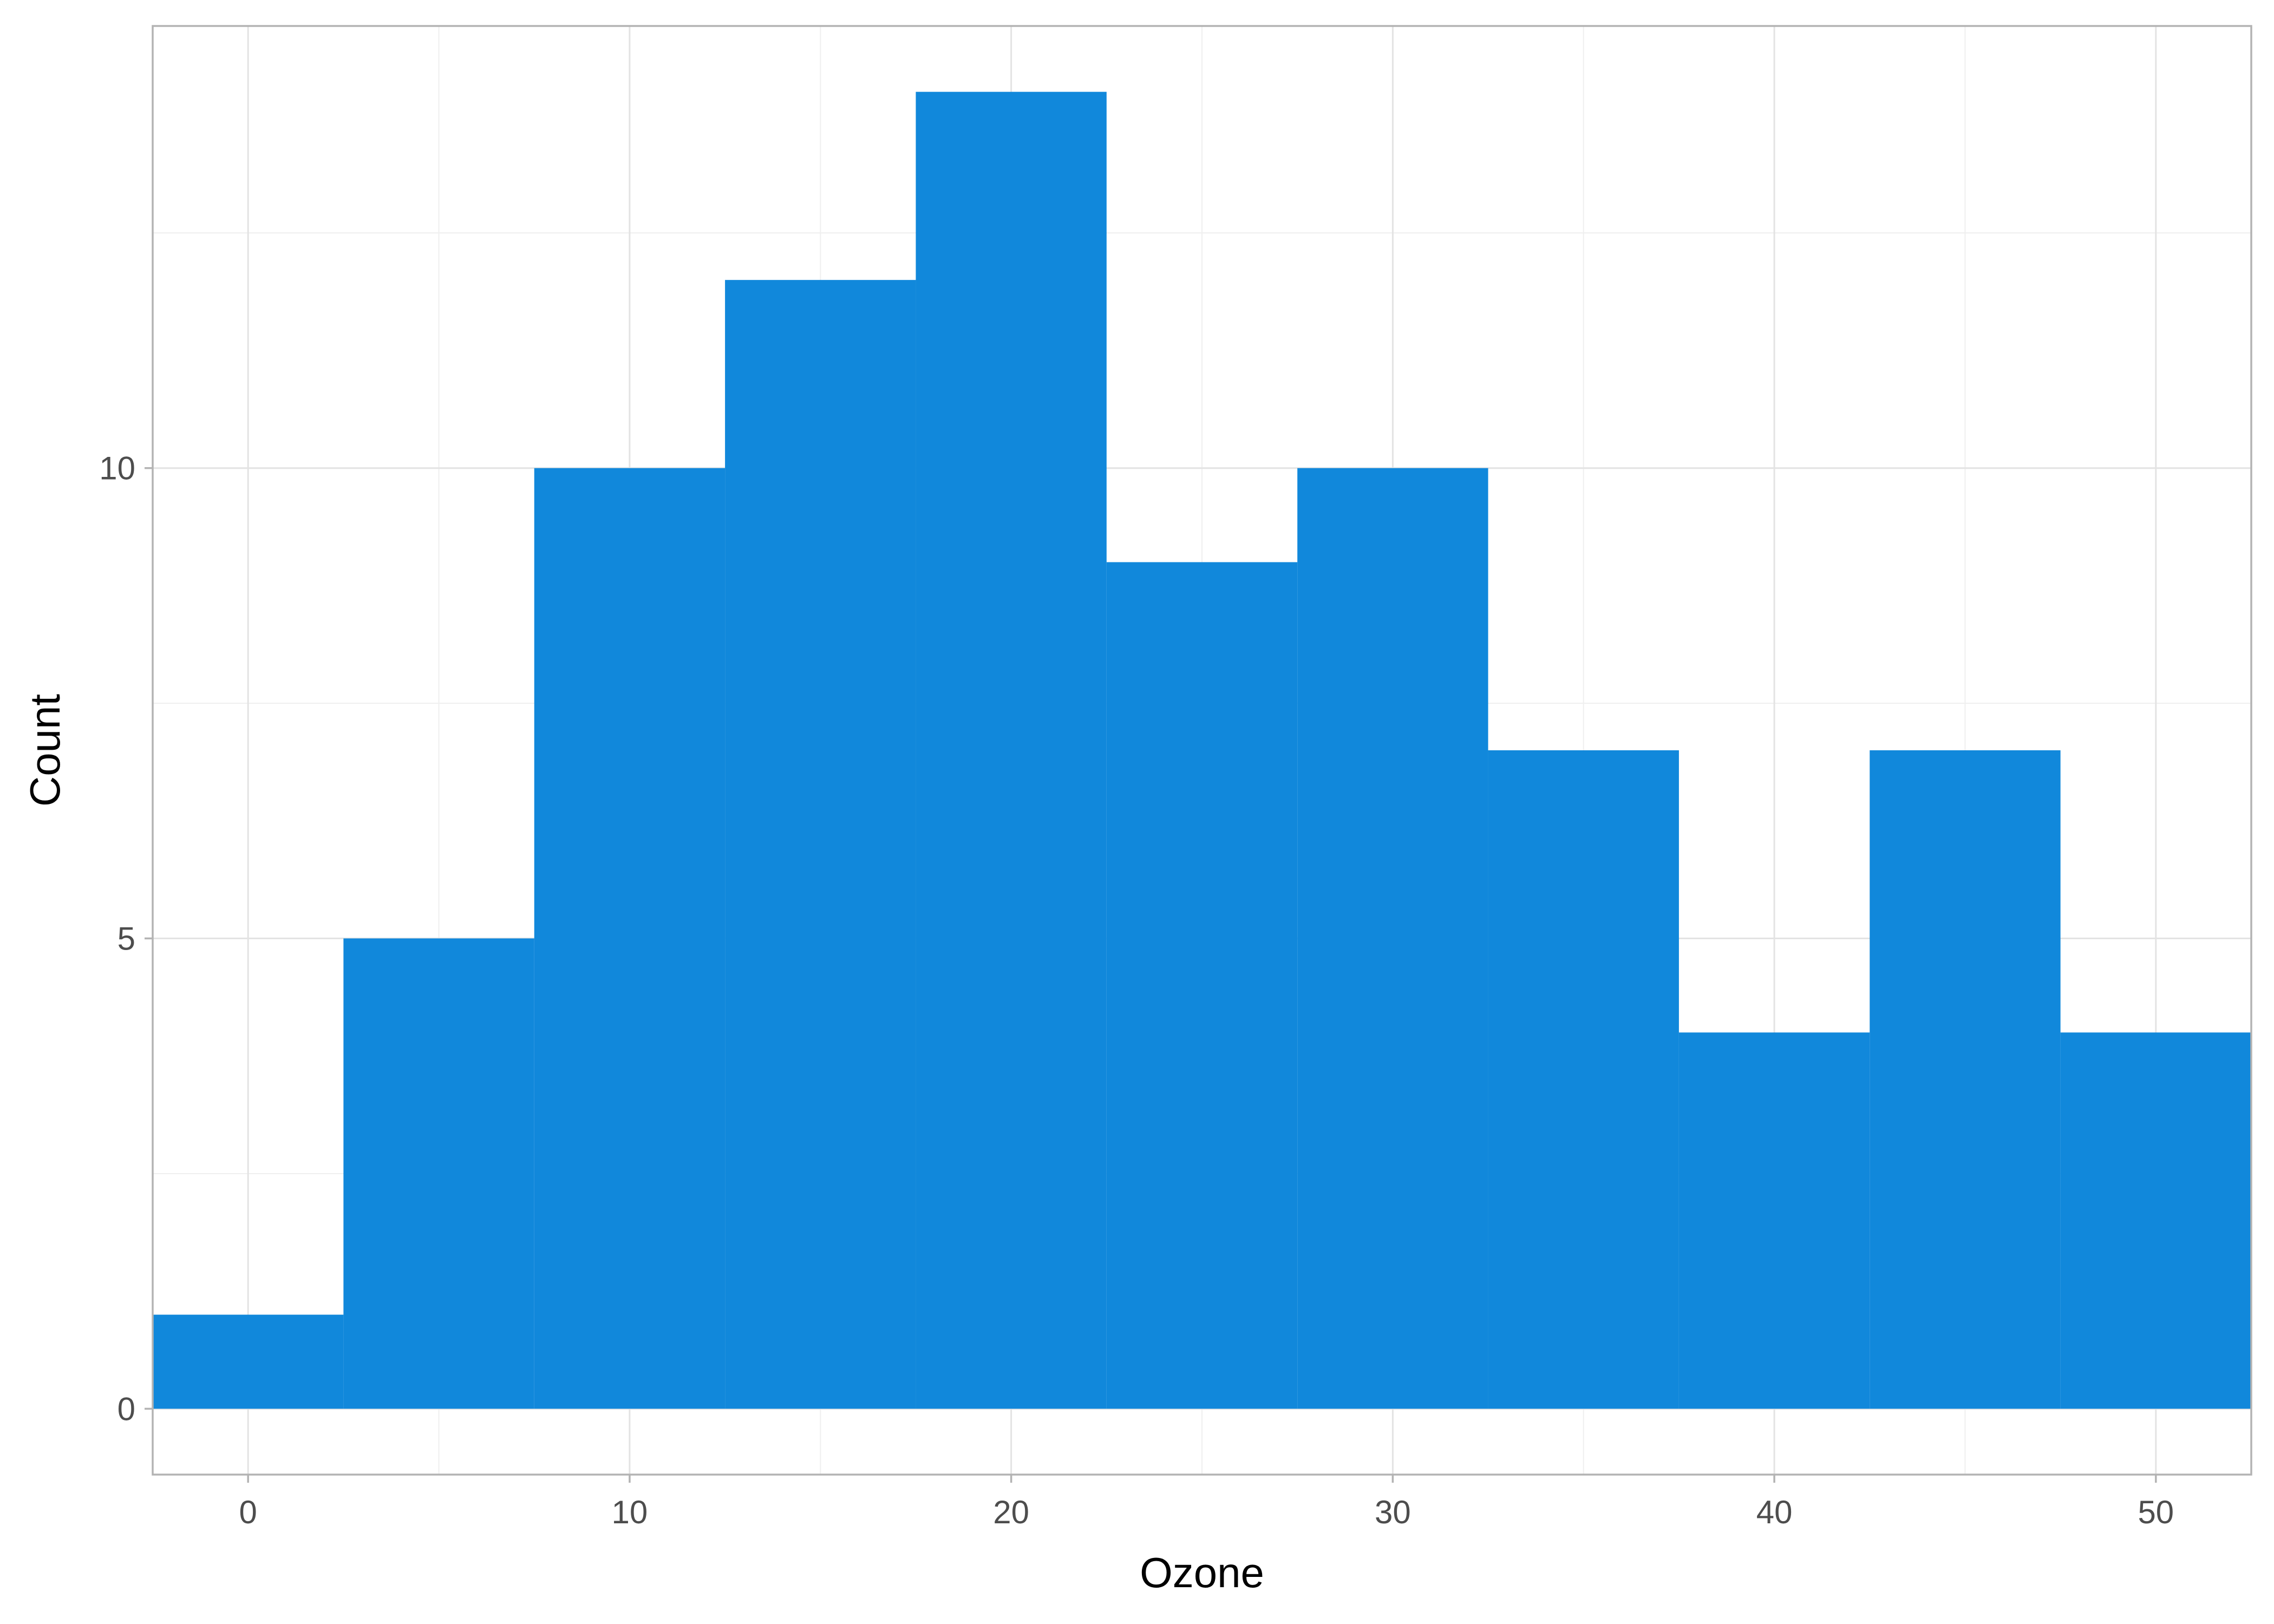 The width and height of the screenshot is (2274, 1624). What do you see at coordinates (1207, 1512) in the screenshot?
I see `x-tick-labels: 0 10 20 30 40 50` at bounding box center [1207, 1512].